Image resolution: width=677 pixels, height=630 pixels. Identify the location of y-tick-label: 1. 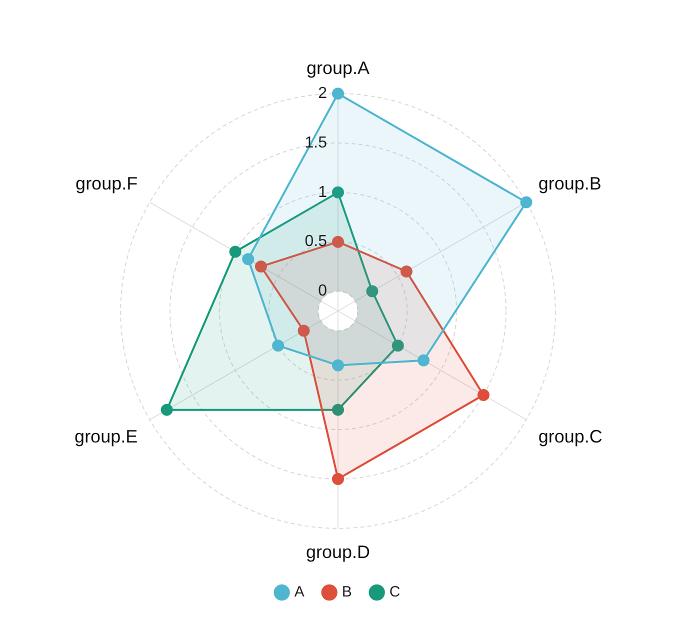
(323, 192).